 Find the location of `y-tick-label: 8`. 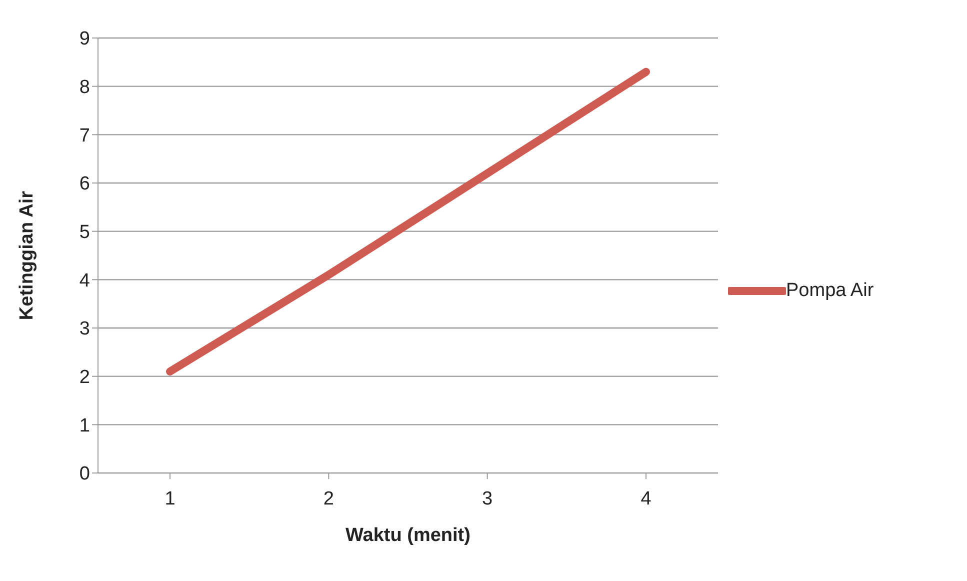

y-tick-label: 8 is located at coordinates (84, 87).